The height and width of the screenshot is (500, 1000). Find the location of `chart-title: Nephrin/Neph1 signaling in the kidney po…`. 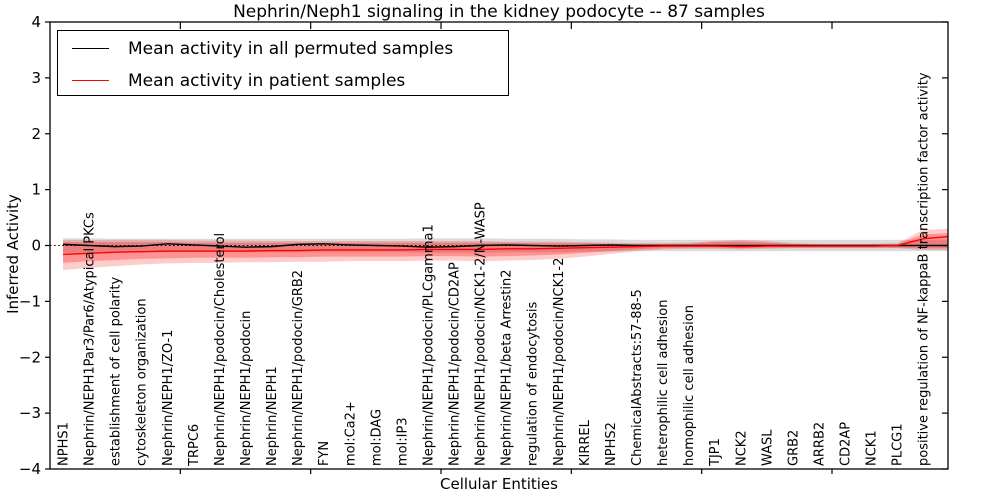

chart-title: Nephrin/Neph1 signaling in the kidney po… is located at coordinates (499, 12).